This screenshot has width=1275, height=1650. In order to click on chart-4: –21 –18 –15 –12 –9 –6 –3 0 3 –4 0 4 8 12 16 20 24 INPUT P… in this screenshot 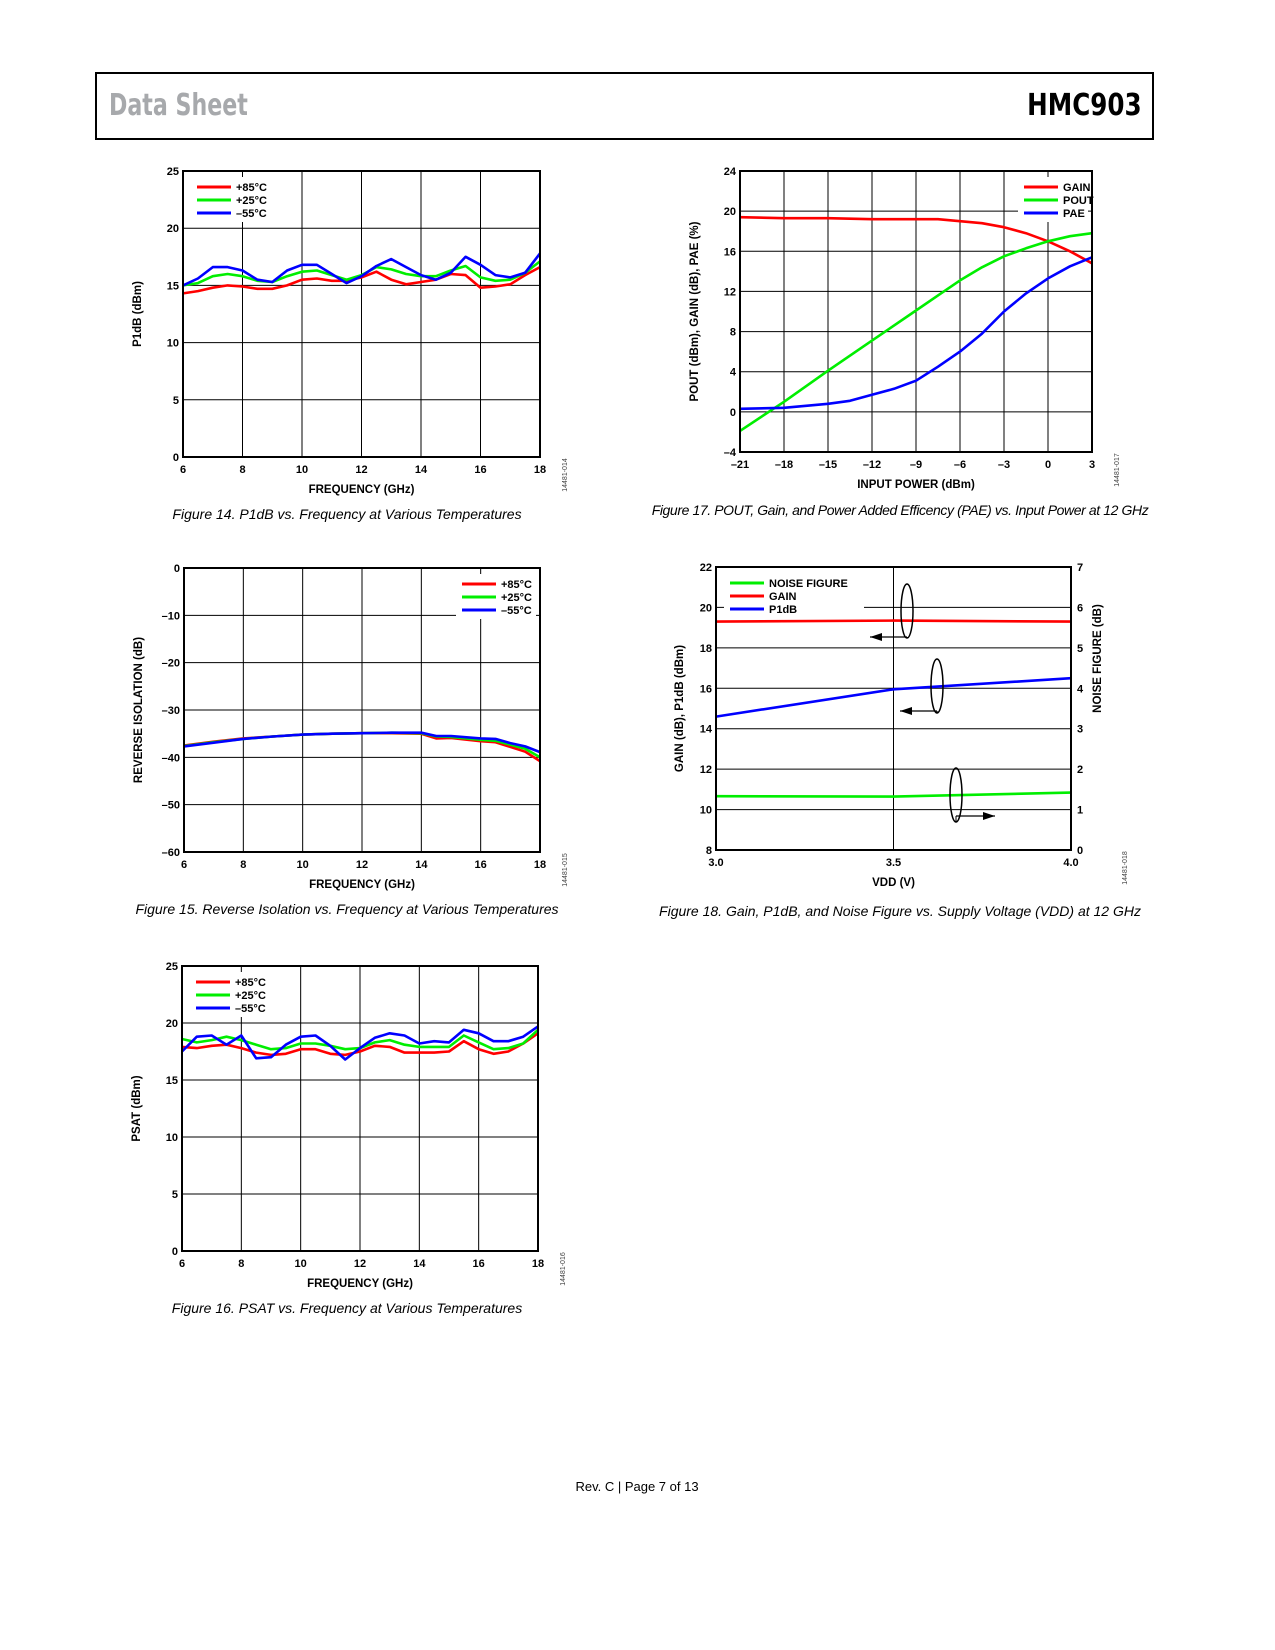, I will do `click(905, 328)`.